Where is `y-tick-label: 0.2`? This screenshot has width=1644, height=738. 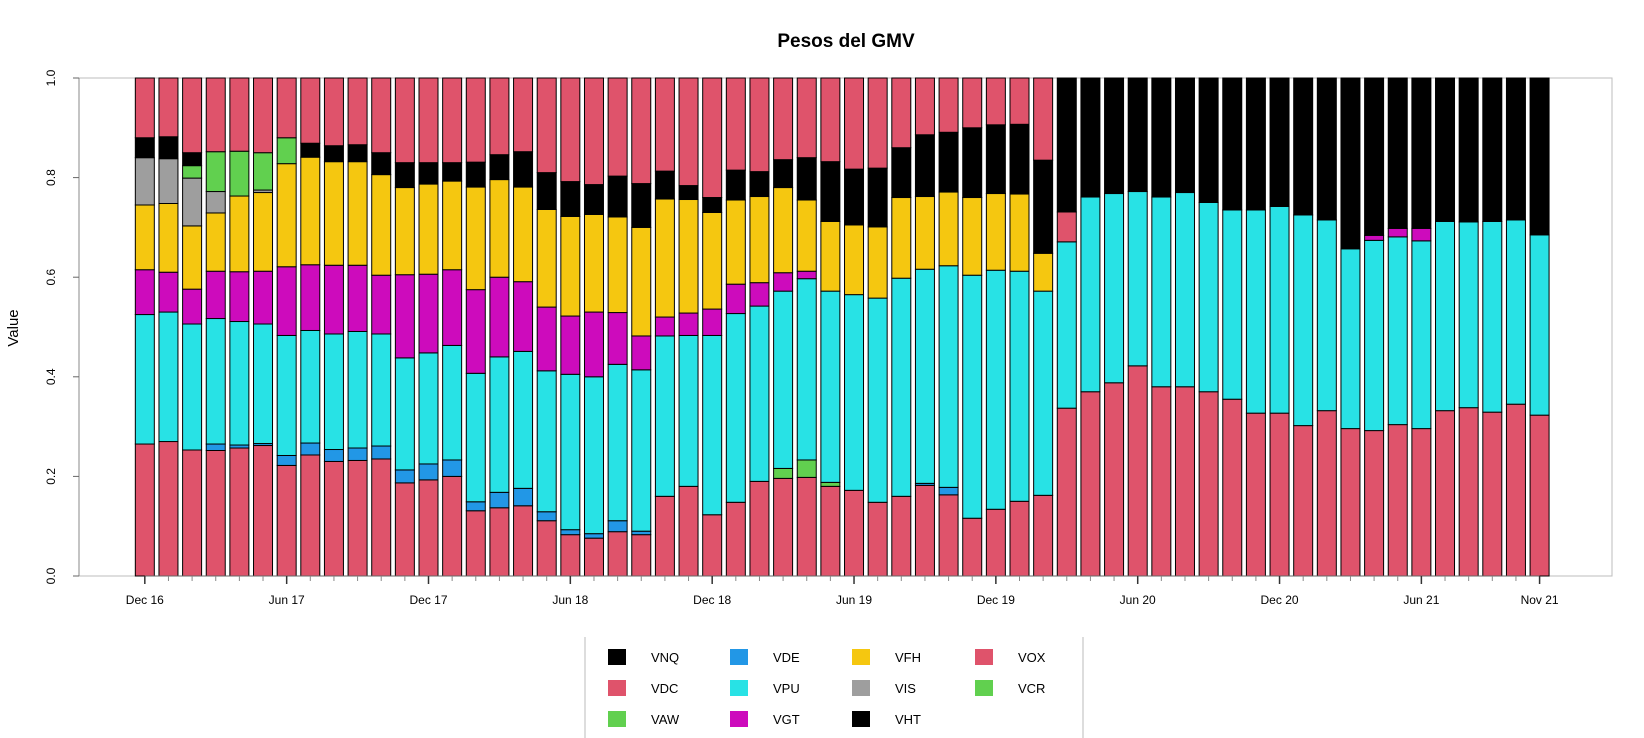 y-tick-label: 0.2 is located at coordinates (51, 476).